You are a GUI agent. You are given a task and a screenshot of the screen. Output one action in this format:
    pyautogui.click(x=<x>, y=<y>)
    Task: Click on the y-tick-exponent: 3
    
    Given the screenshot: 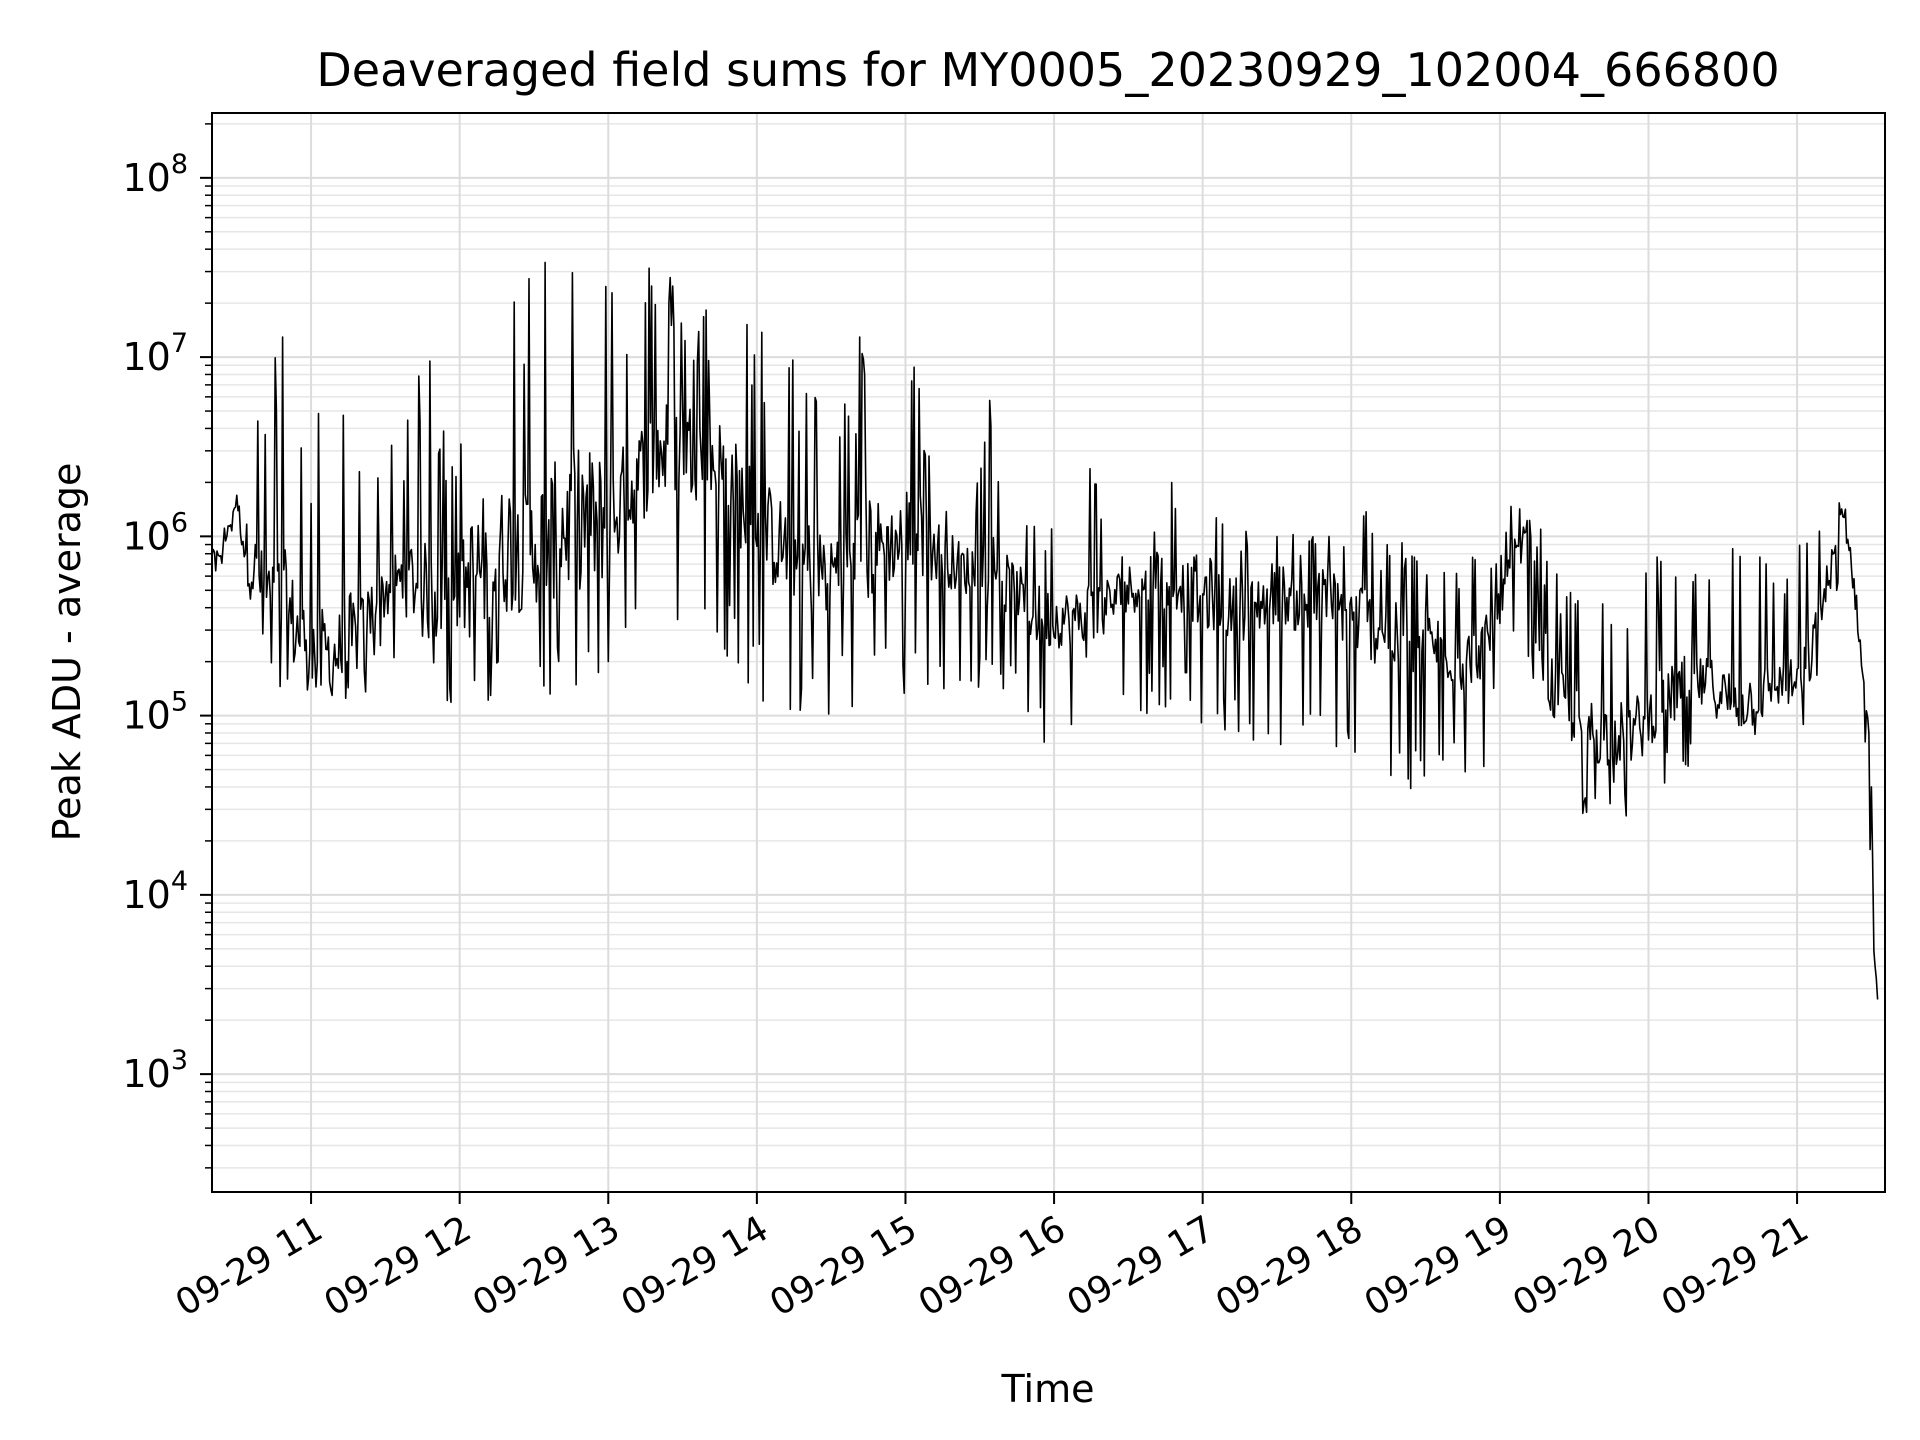 What is the action you would take?
    pyautogui.click(x=179, y=1060)
    